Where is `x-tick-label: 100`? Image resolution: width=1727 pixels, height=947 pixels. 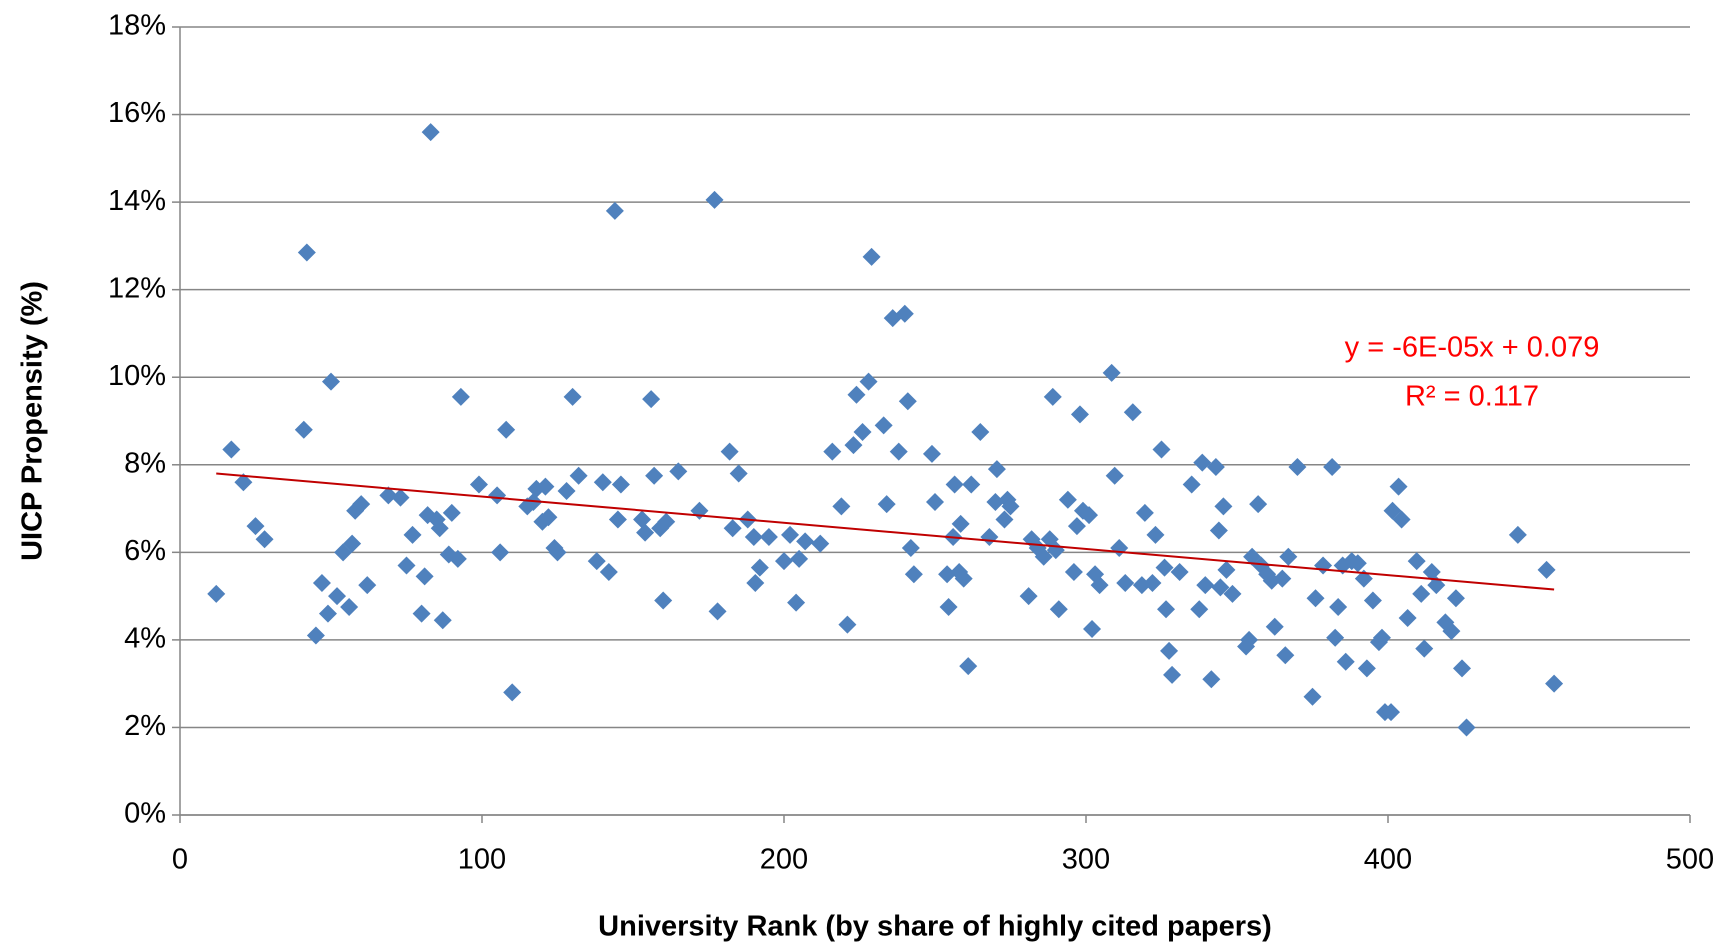 x-tick-label: 100 is located at coordinates (482, 860).